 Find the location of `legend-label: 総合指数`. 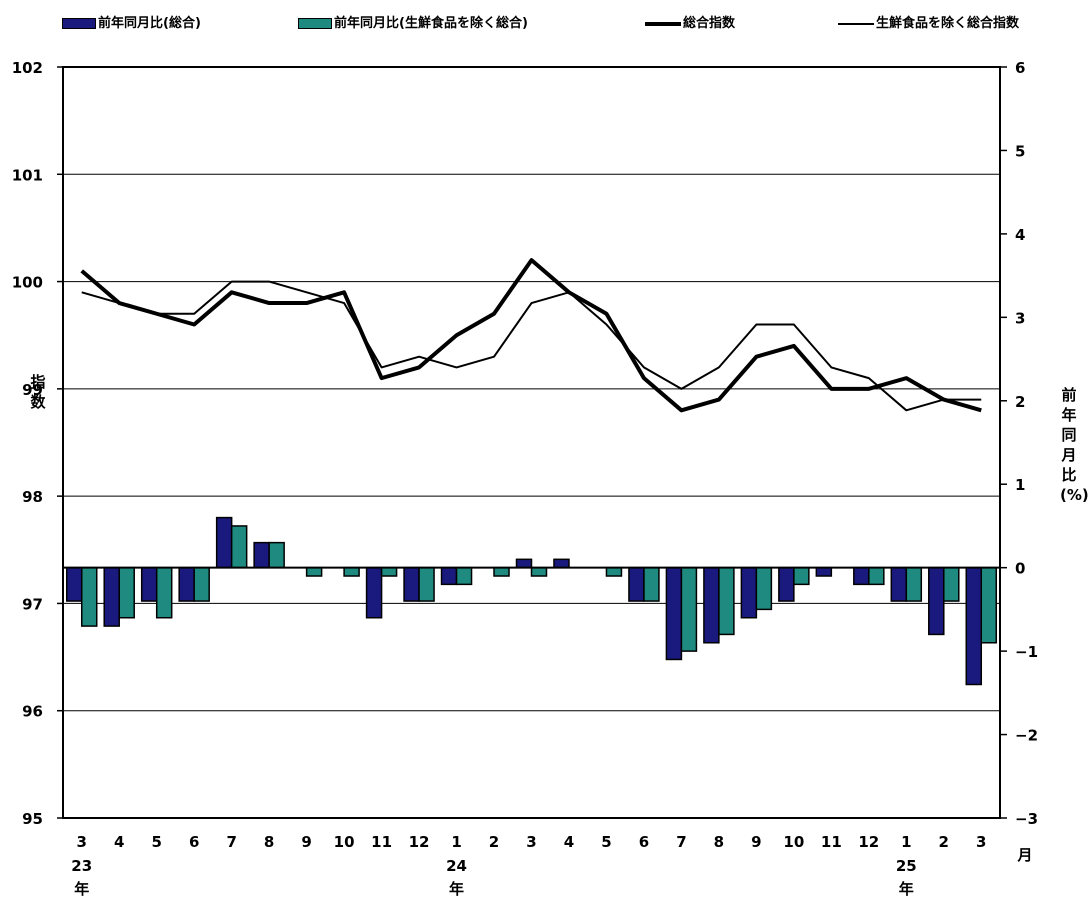

legend-label: 総合指数 is located at coordinates (709, 23).